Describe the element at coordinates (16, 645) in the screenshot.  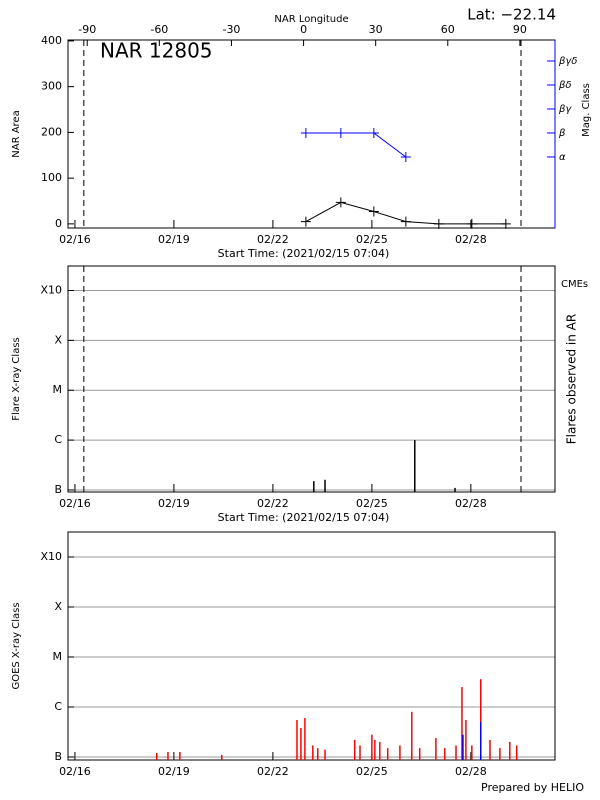
I see `y-axis-label: GOES X-ray Class` at that location.